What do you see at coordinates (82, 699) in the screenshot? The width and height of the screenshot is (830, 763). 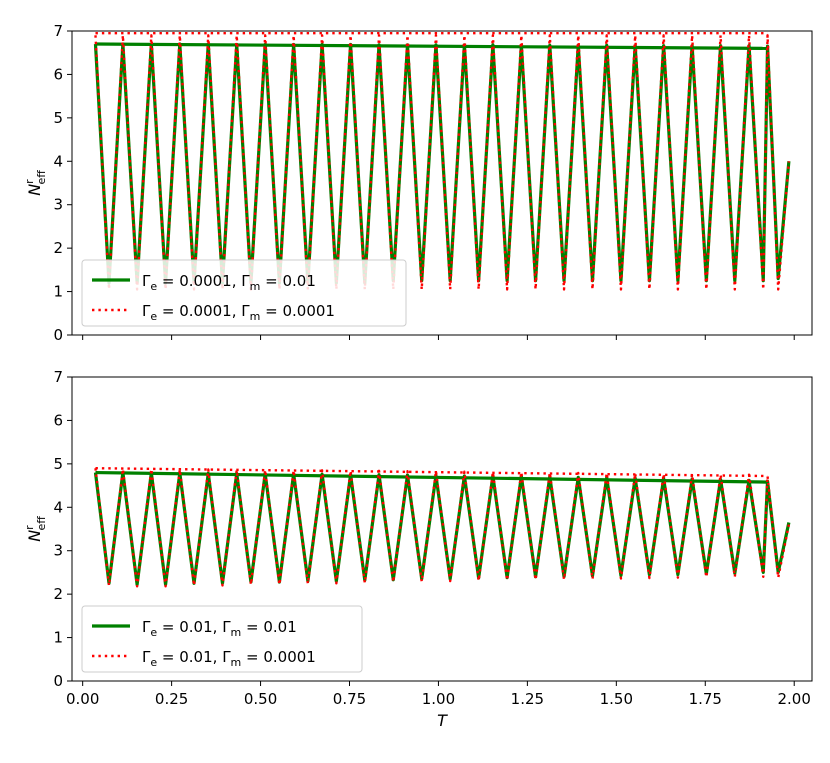 I see `x-tick-label: 0.00` at bounding box center [82, 699].